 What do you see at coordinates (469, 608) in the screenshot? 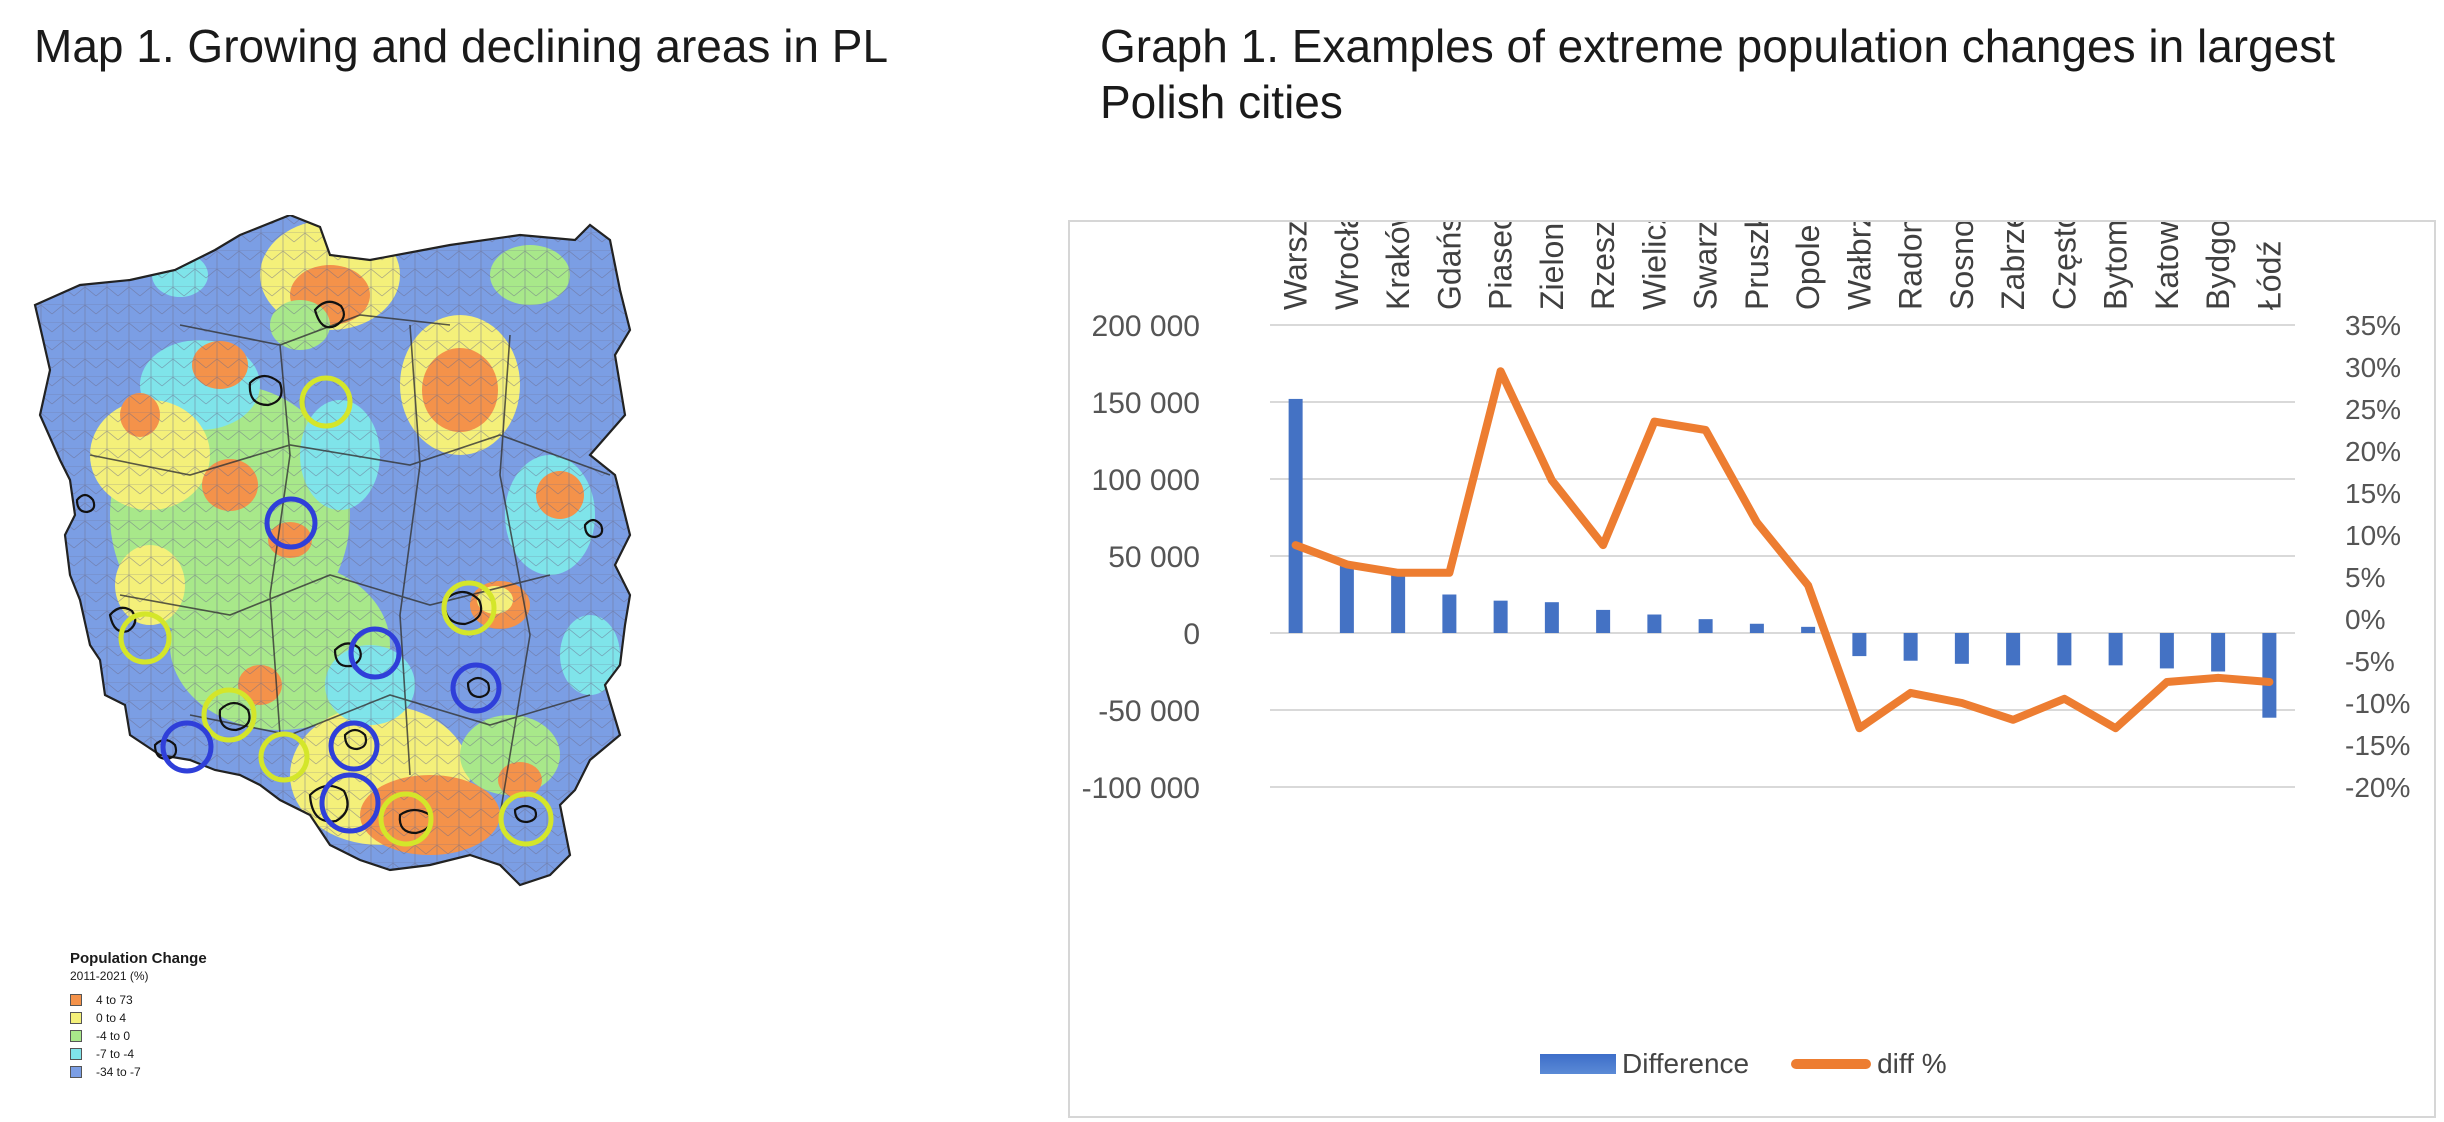
I see `growing-circle-warszawa-region` at bounding box center [469, 608].